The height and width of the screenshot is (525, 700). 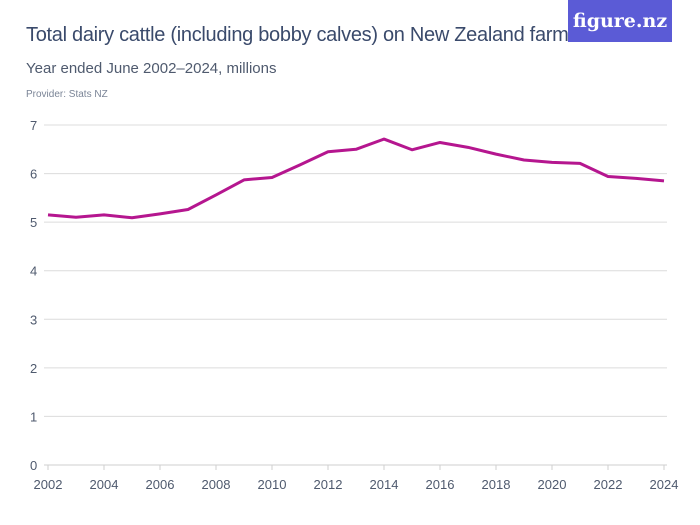 I want to click on y-tick-label: 4, so click(x=33, y=271).